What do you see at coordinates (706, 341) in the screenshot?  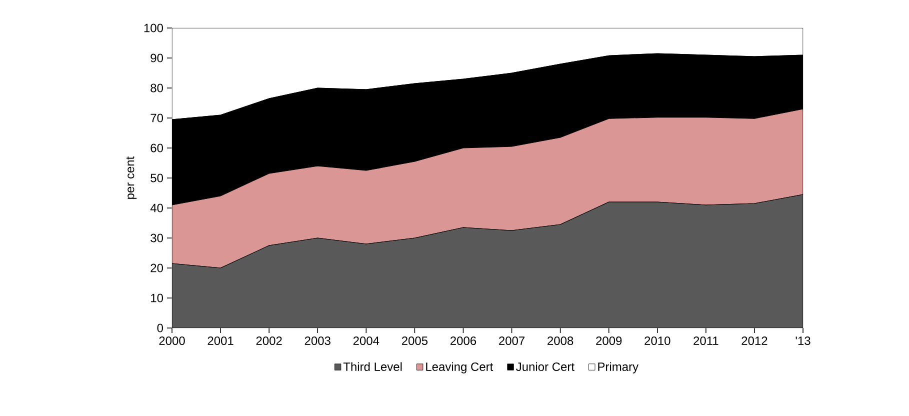 I see `x-tick-label: 2011` at bounding box center [706, 341].